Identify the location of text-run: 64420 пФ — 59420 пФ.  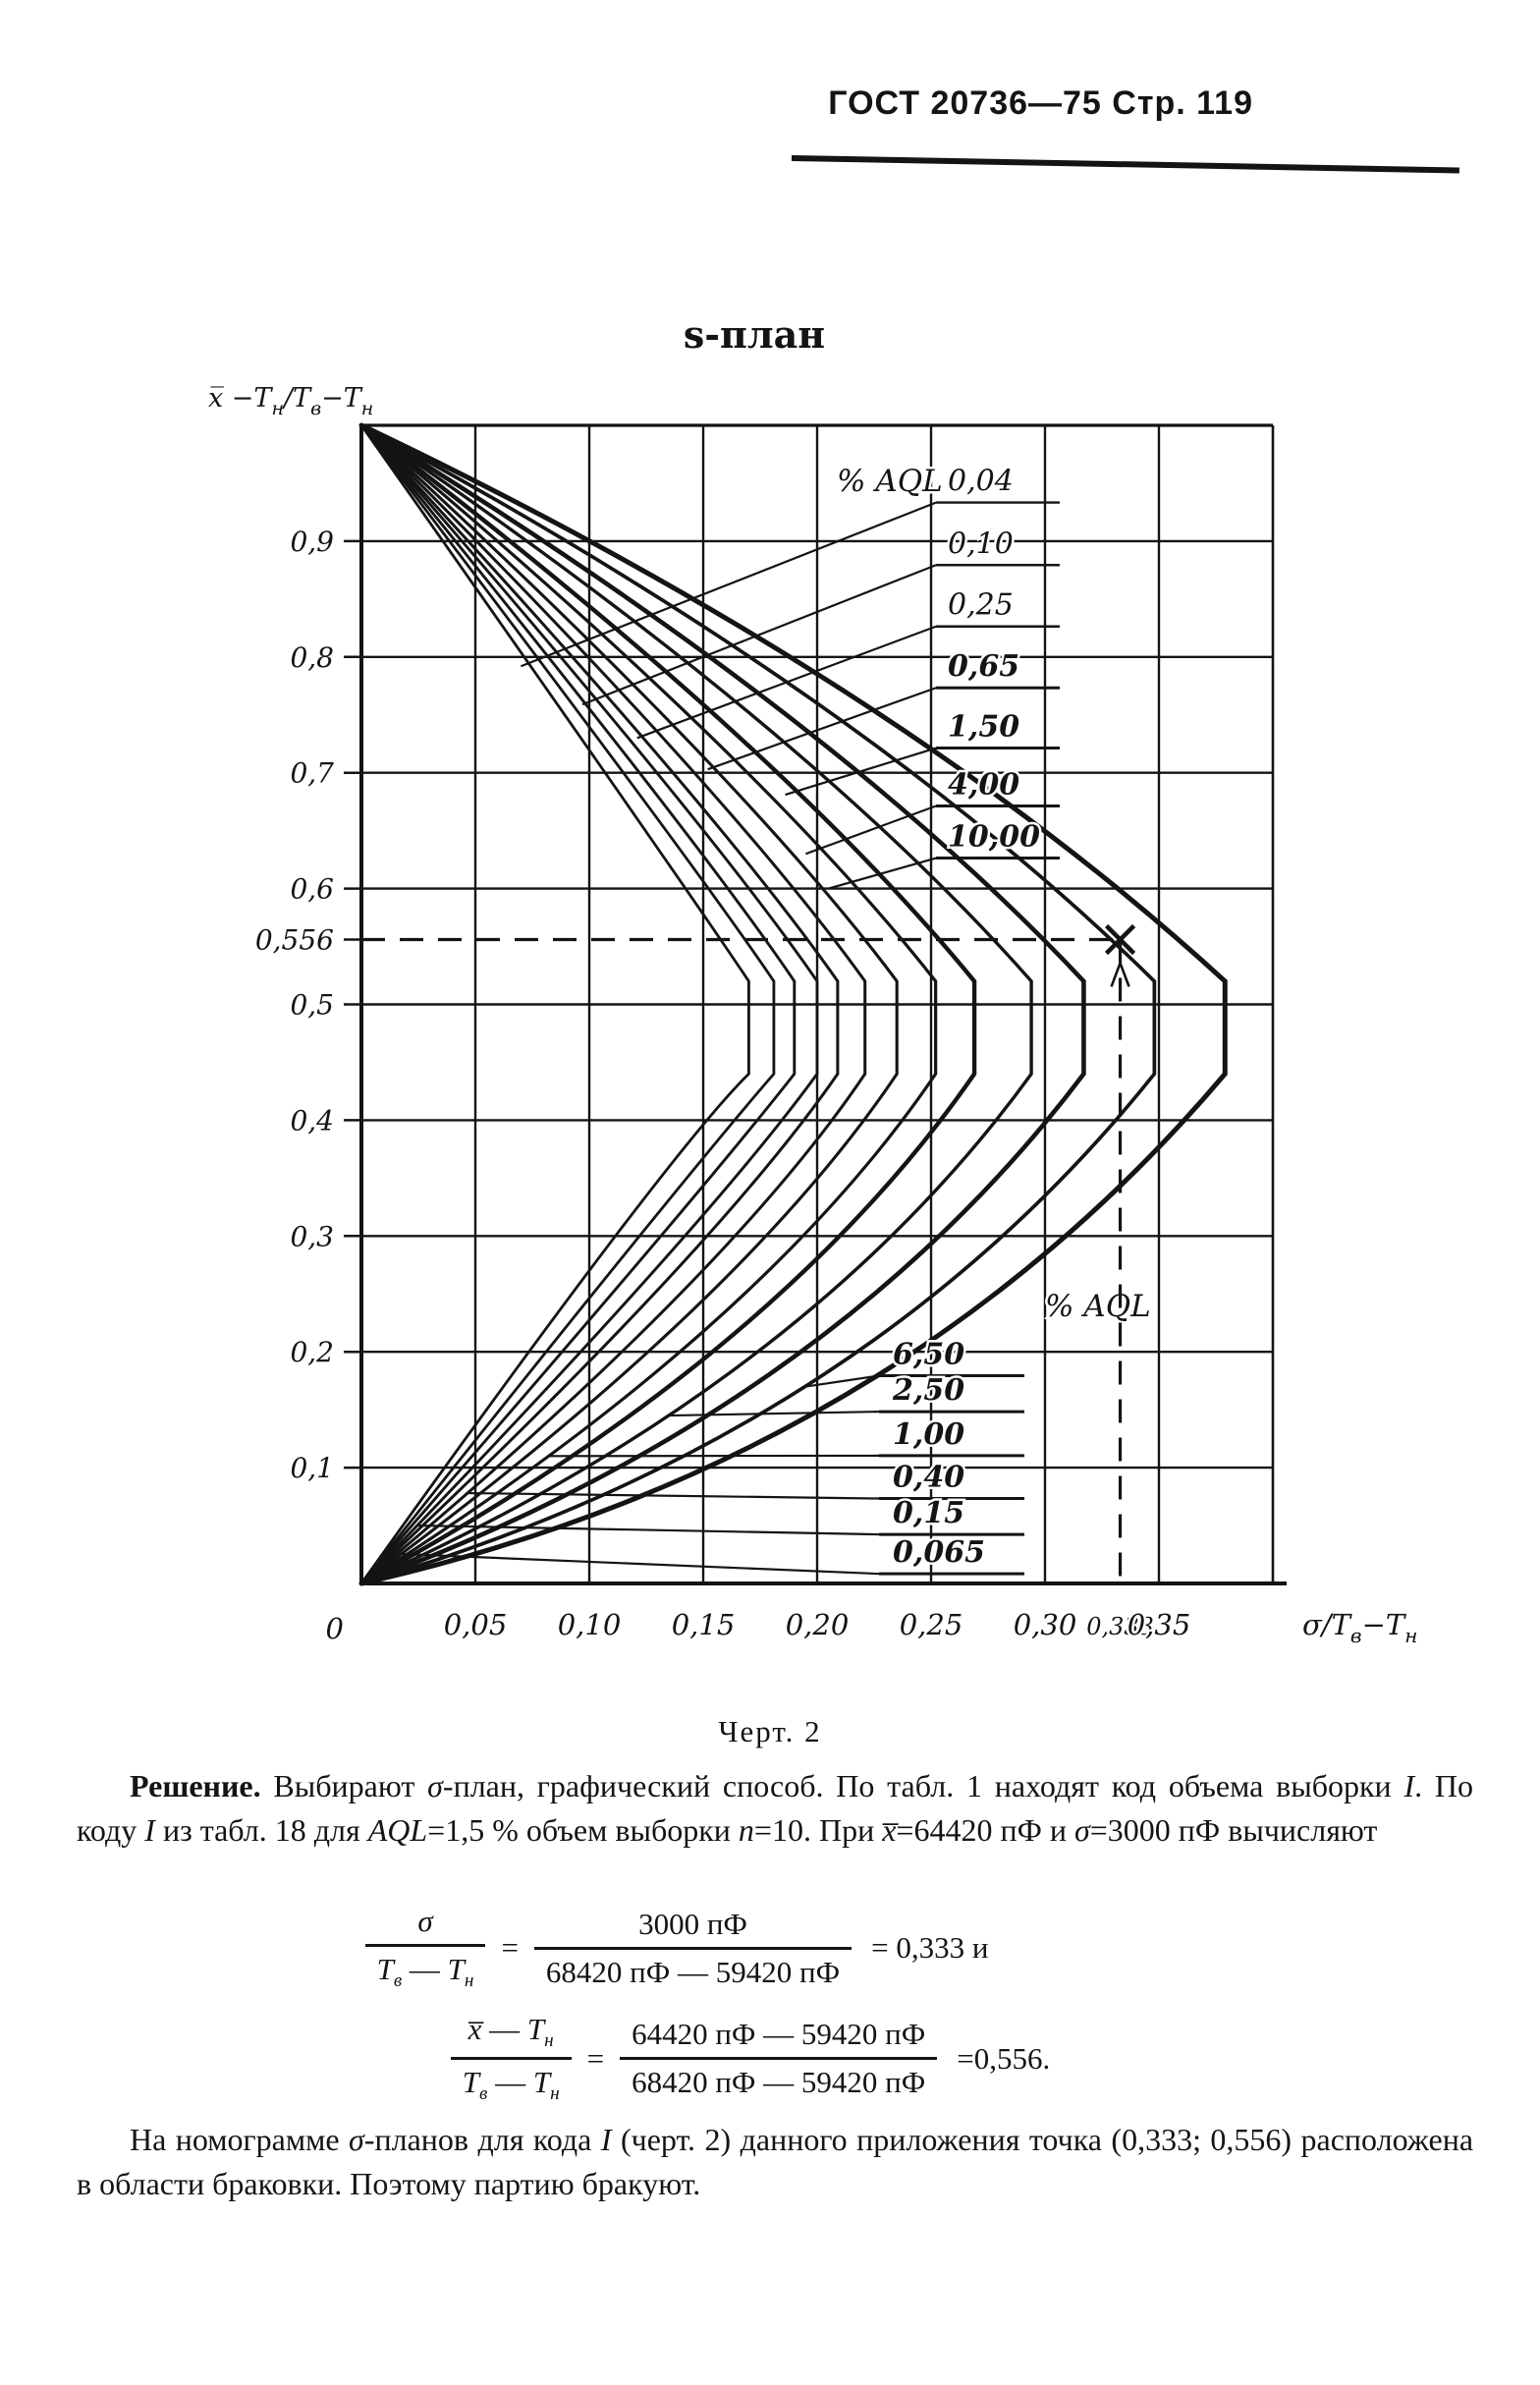
(779, 2035).